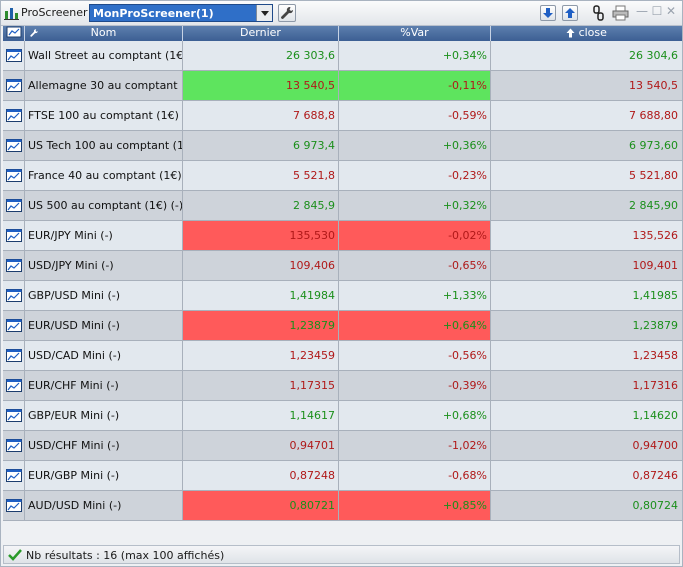 The image size is (683, 567). I want to click on row-var: -1,02%, so click(415, 445).